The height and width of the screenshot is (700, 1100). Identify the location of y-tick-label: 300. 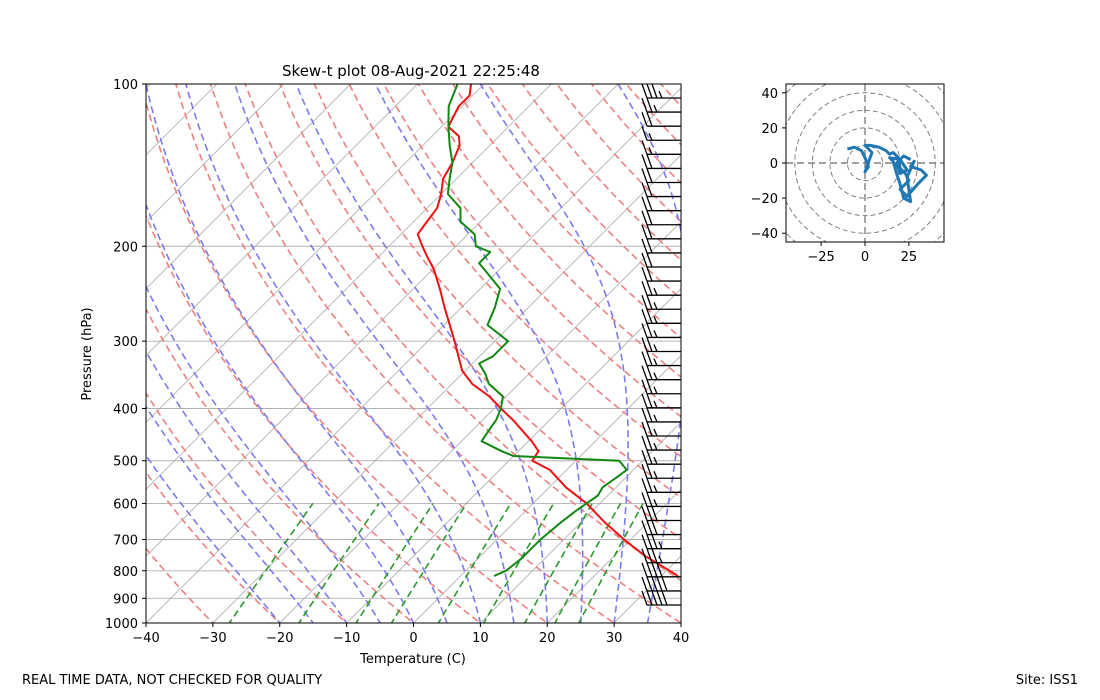
(125, 342).